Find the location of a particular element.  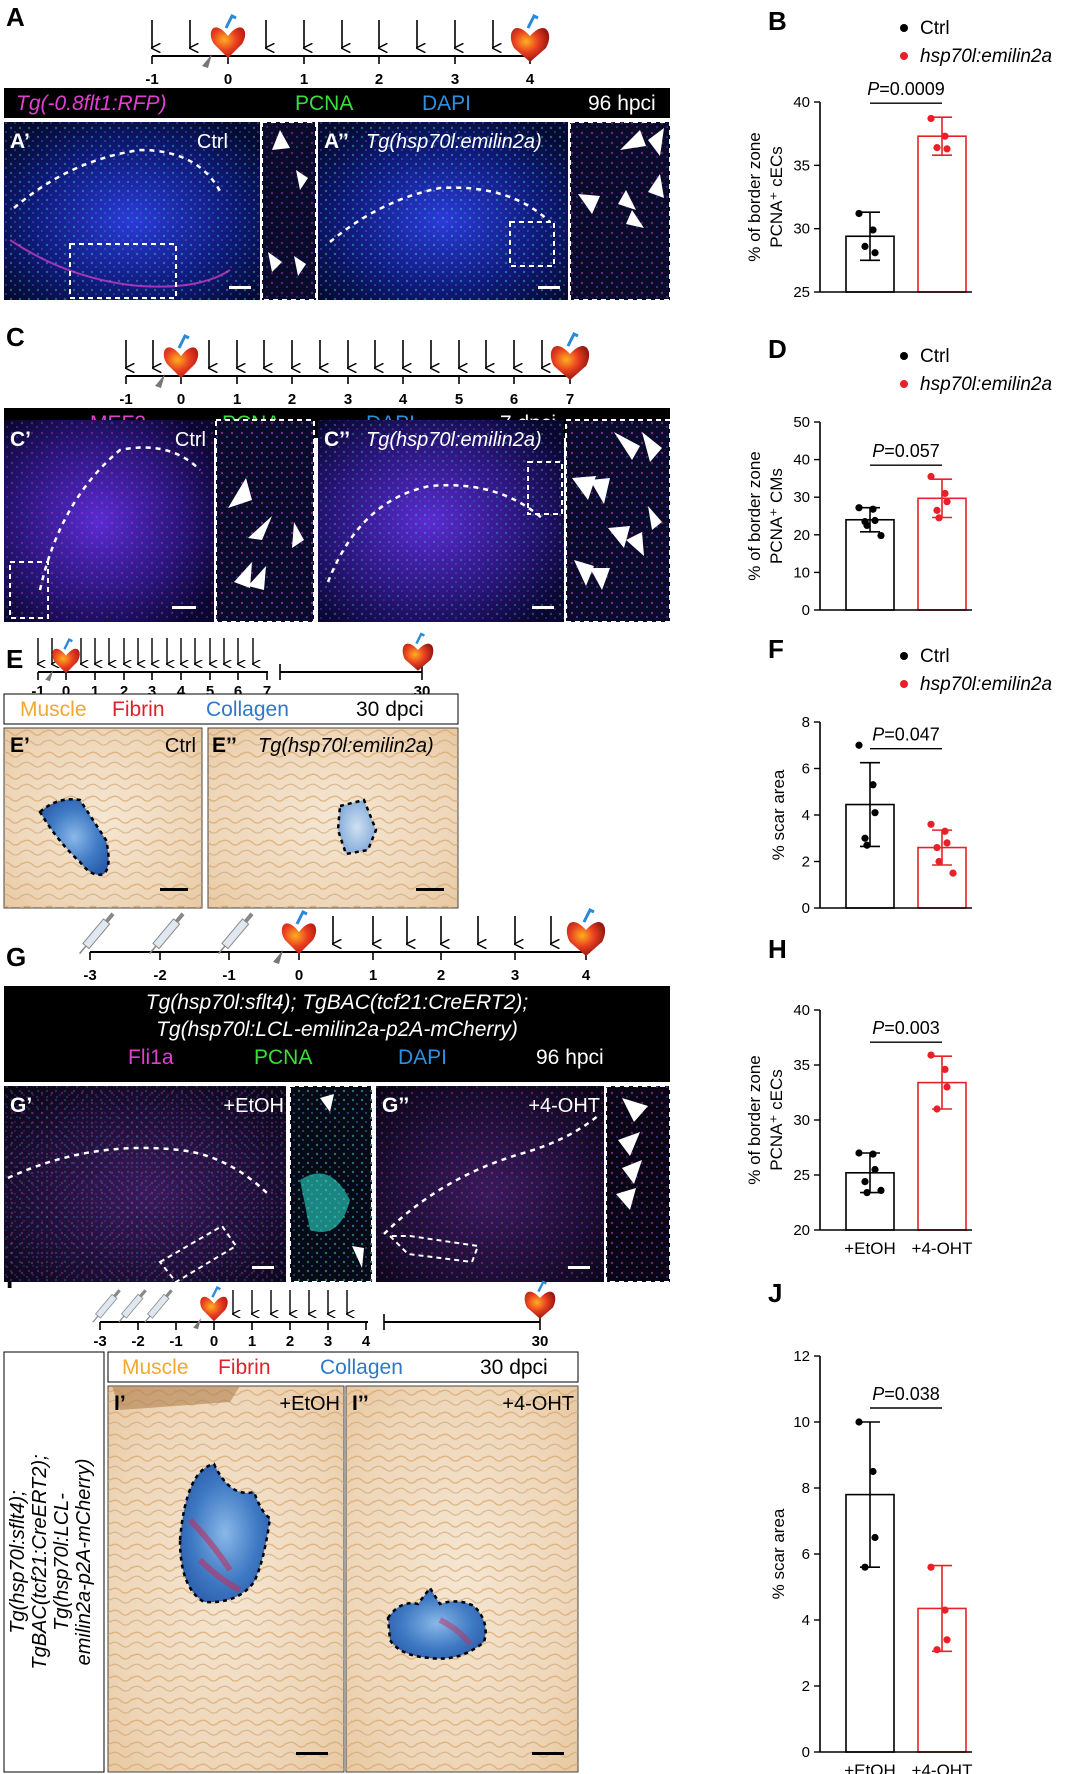

stain-label-i-1: Muscle is located at coordinates (155, 1367).